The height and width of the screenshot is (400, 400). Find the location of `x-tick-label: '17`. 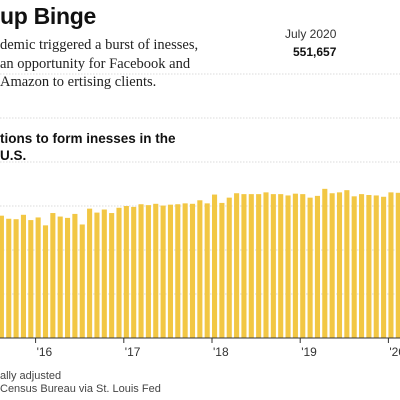

x-tick-label: '17 is located at coordinates (133, 352).